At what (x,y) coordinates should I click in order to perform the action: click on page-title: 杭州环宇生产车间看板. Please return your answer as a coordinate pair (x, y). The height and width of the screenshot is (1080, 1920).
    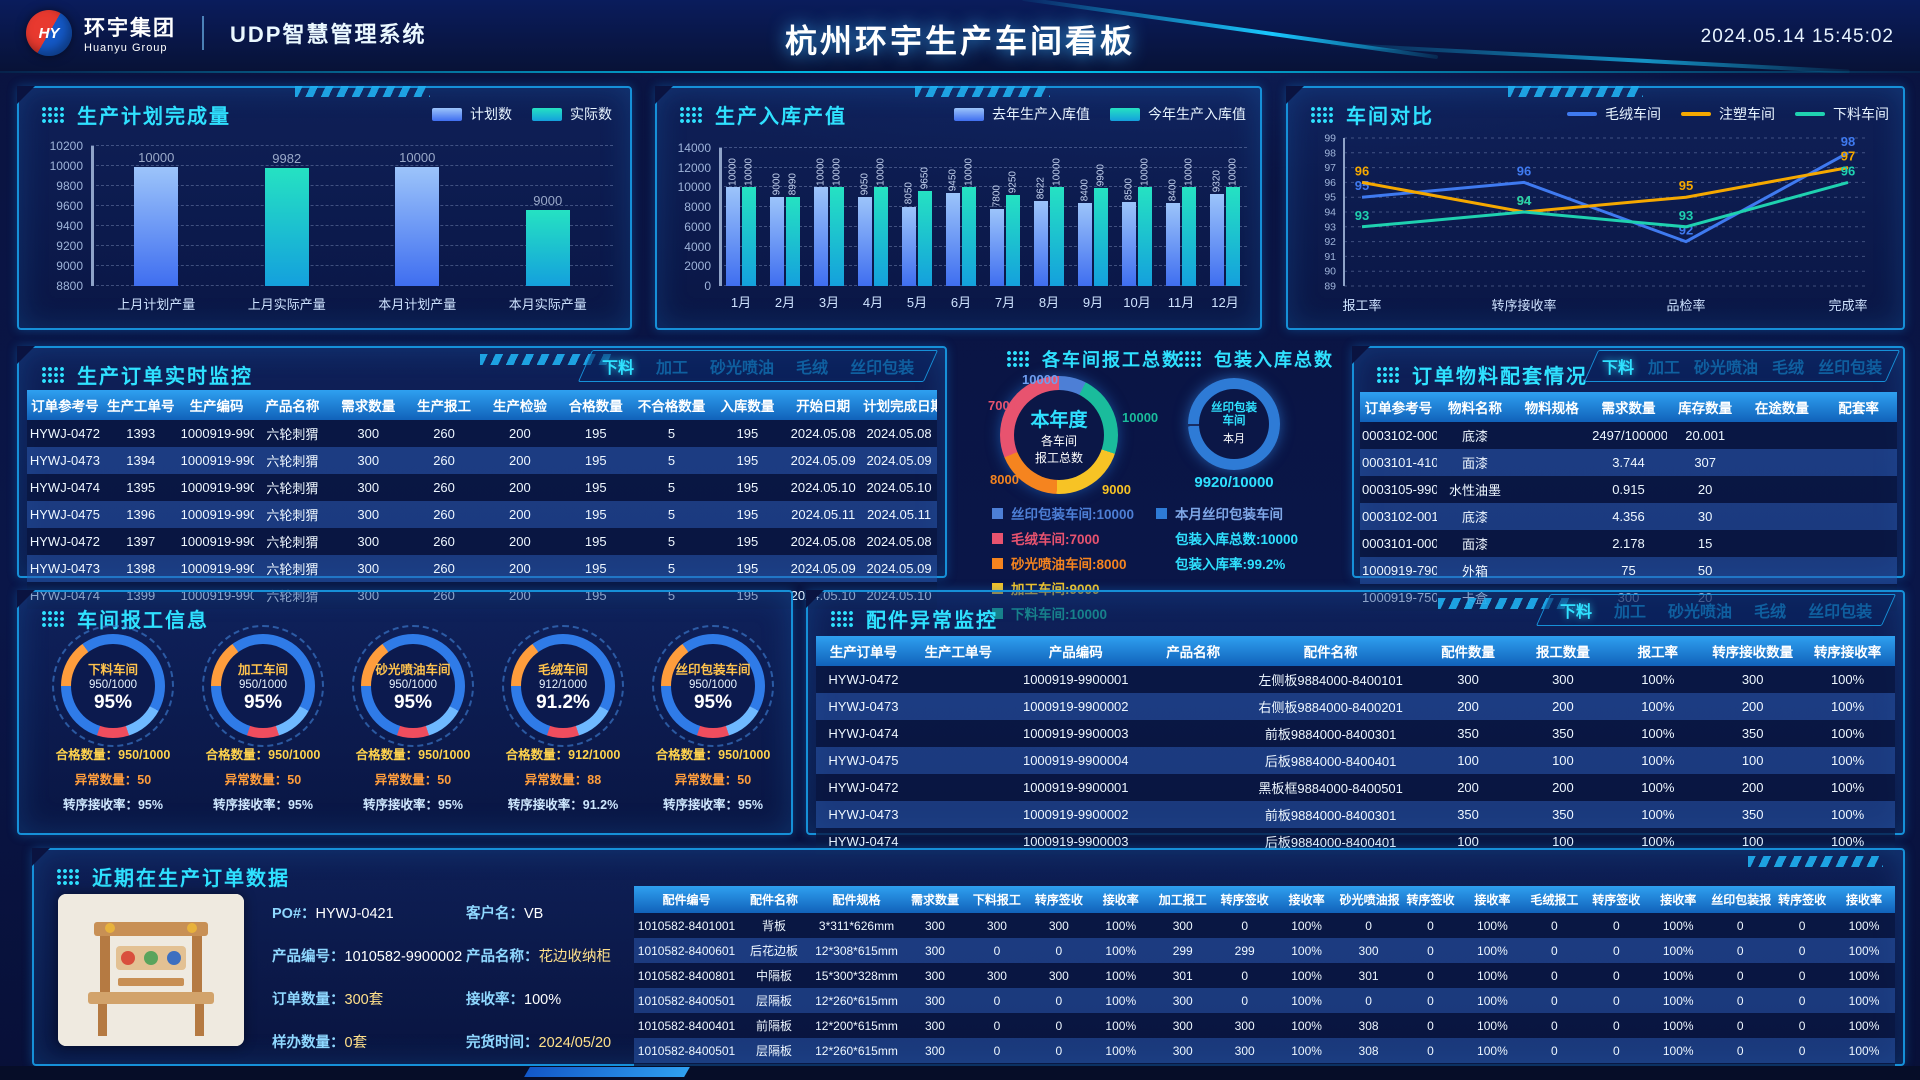
    Looking at the image, I should click on (959, 41).